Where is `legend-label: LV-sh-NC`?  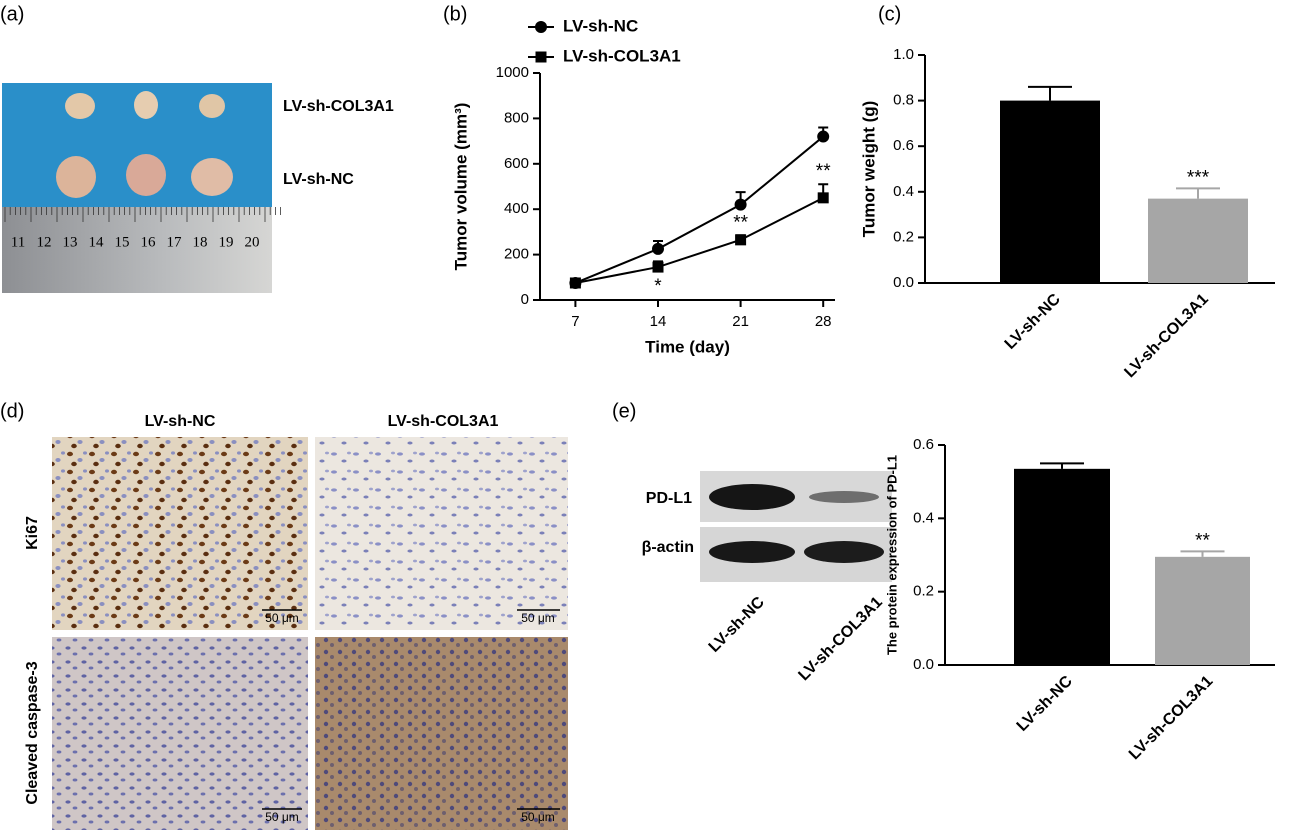
legend-label: LV-sh-NC is located at coordinates (600, 25).